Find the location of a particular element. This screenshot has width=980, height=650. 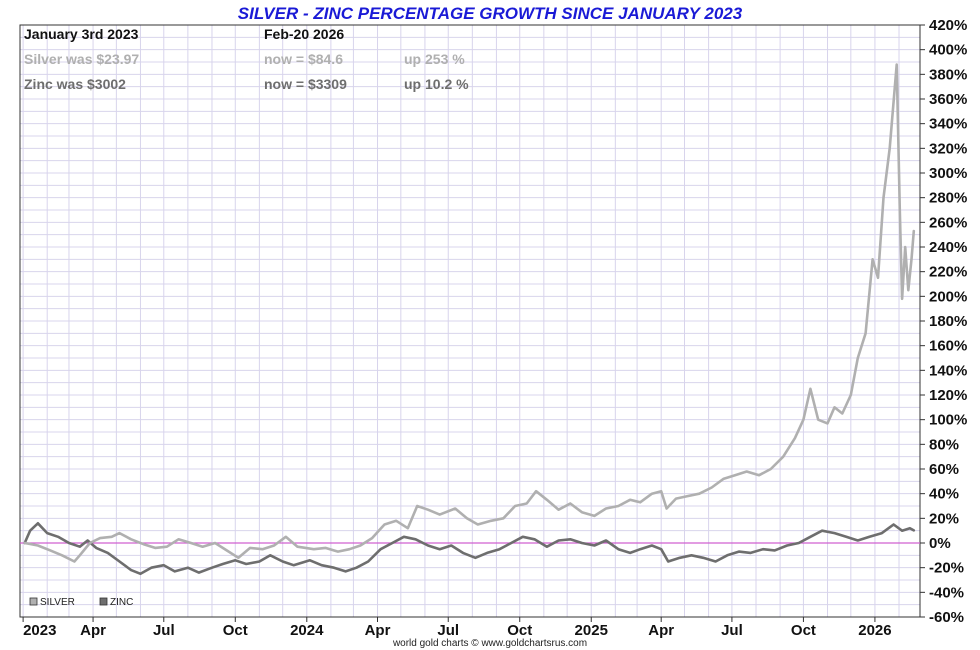

x-tick-label: 2024 is located at coordinates (307, 630).